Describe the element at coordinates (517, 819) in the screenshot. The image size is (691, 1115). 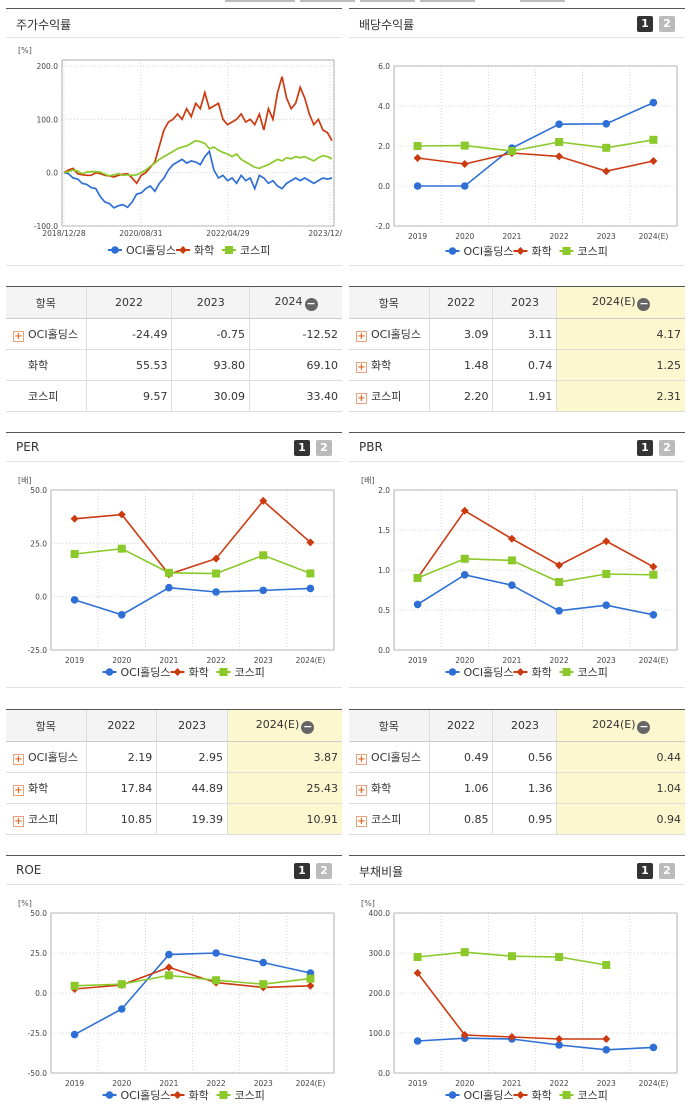
I see `table-row: + 코스피 0.85 0.95 0.94` at that location.